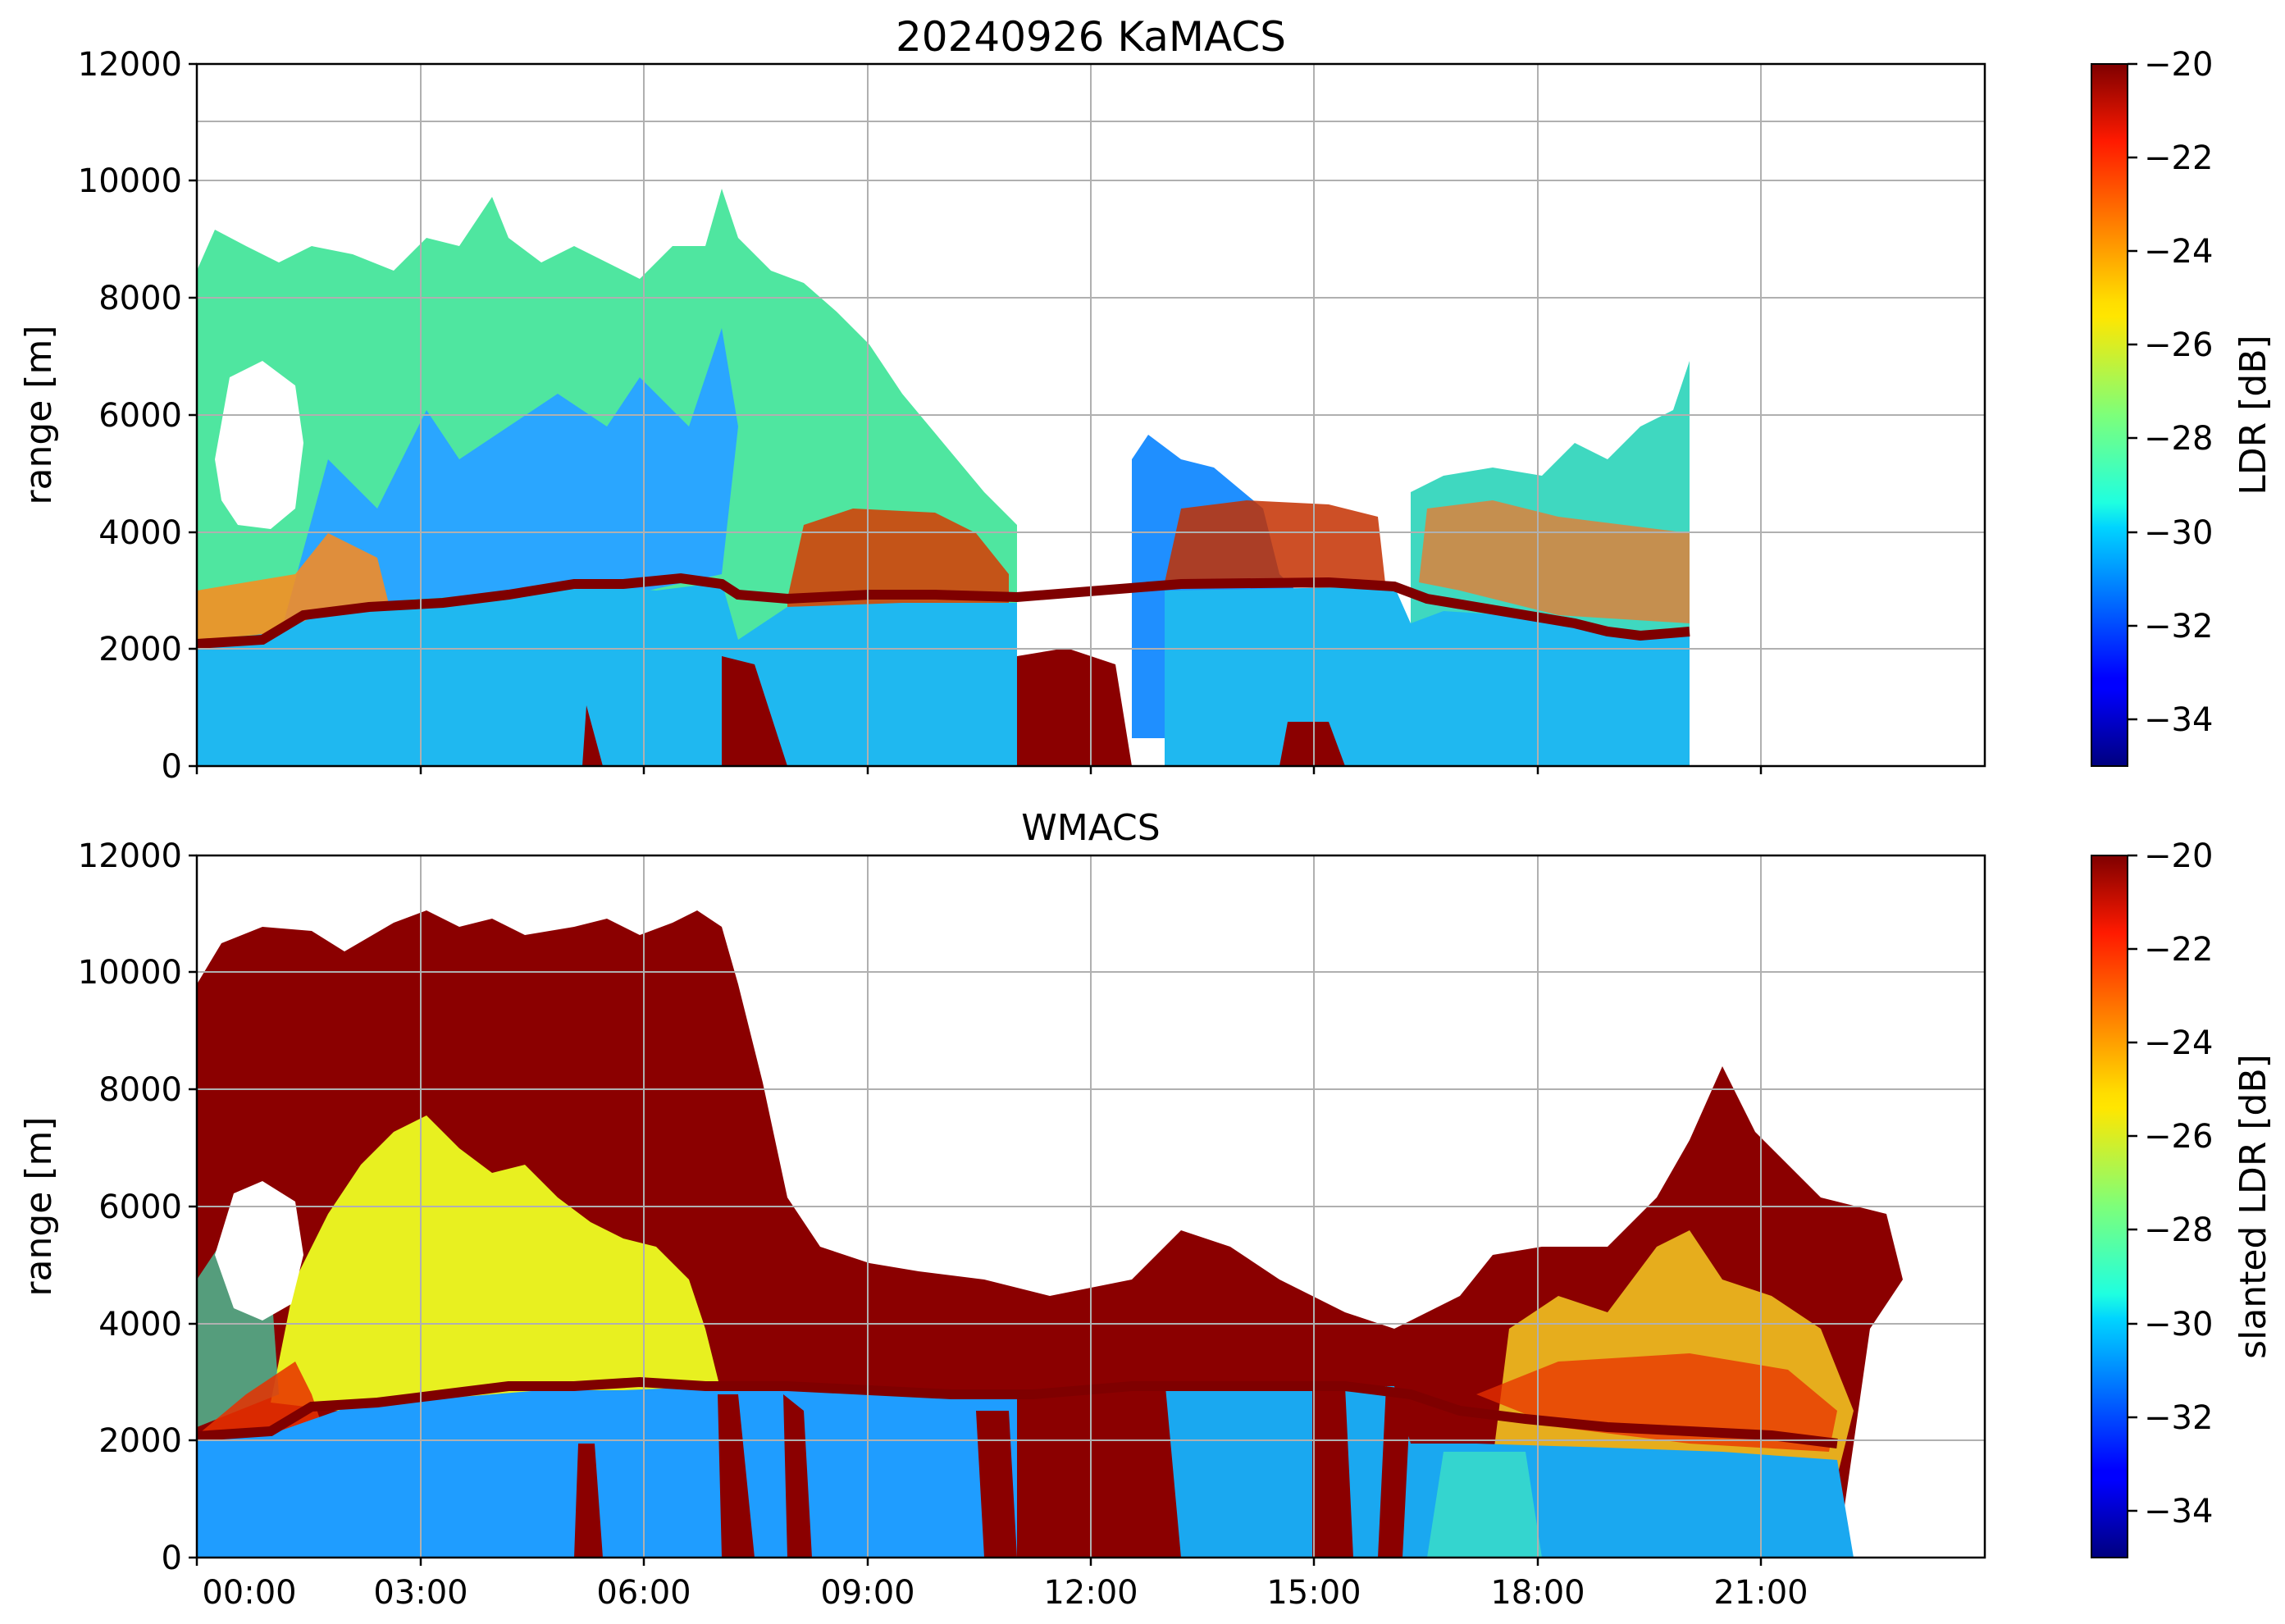  Describe the element at coordinates (1485, 1505) in the screenshot. I see `rain-teal-wmacs` at that location.